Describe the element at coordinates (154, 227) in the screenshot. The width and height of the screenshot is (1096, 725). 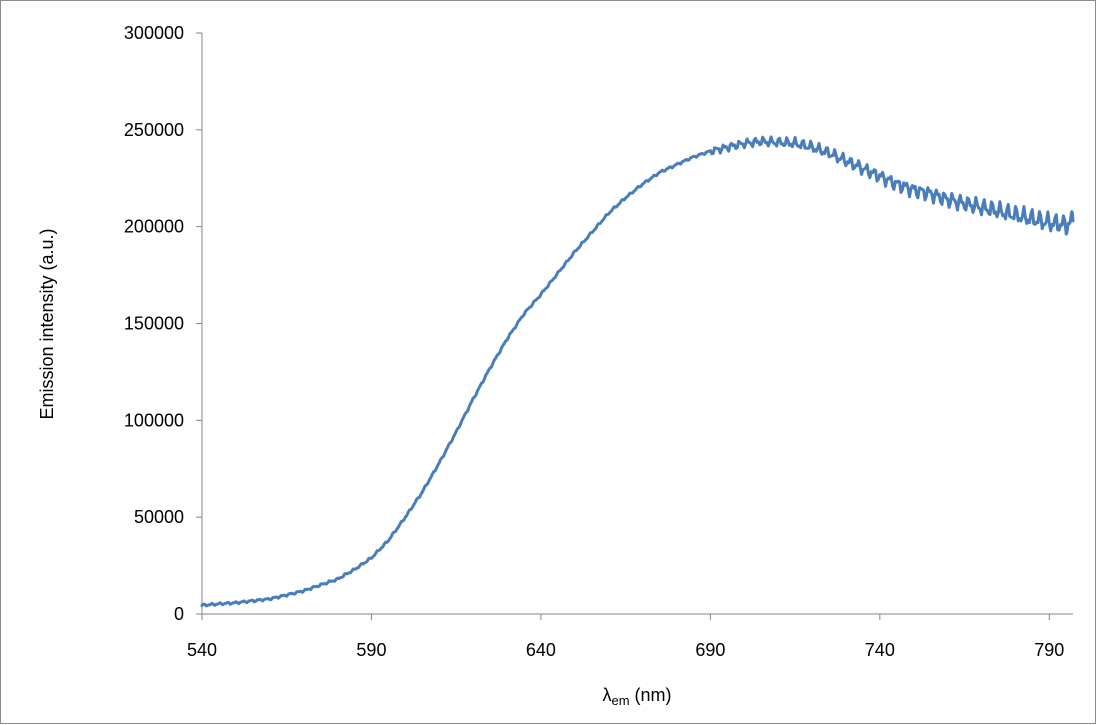
I see `y-tick-label: 200000` at that location.